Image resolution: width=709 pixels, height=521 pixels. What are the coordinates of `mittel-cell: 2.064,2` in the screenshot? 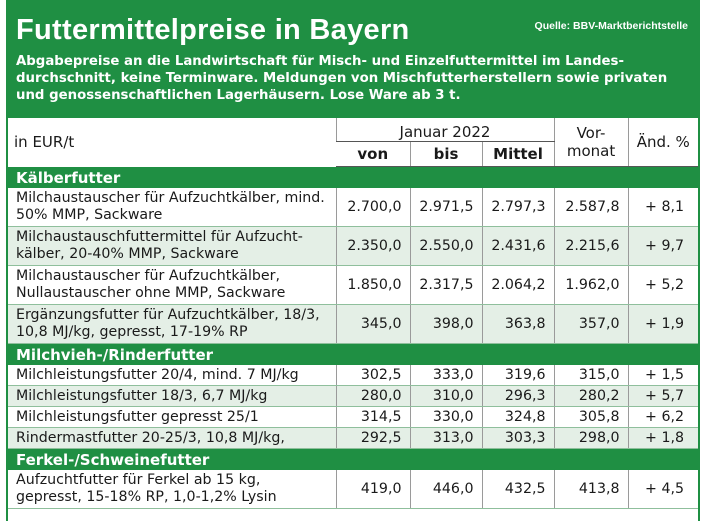 It's located at (518, 285).